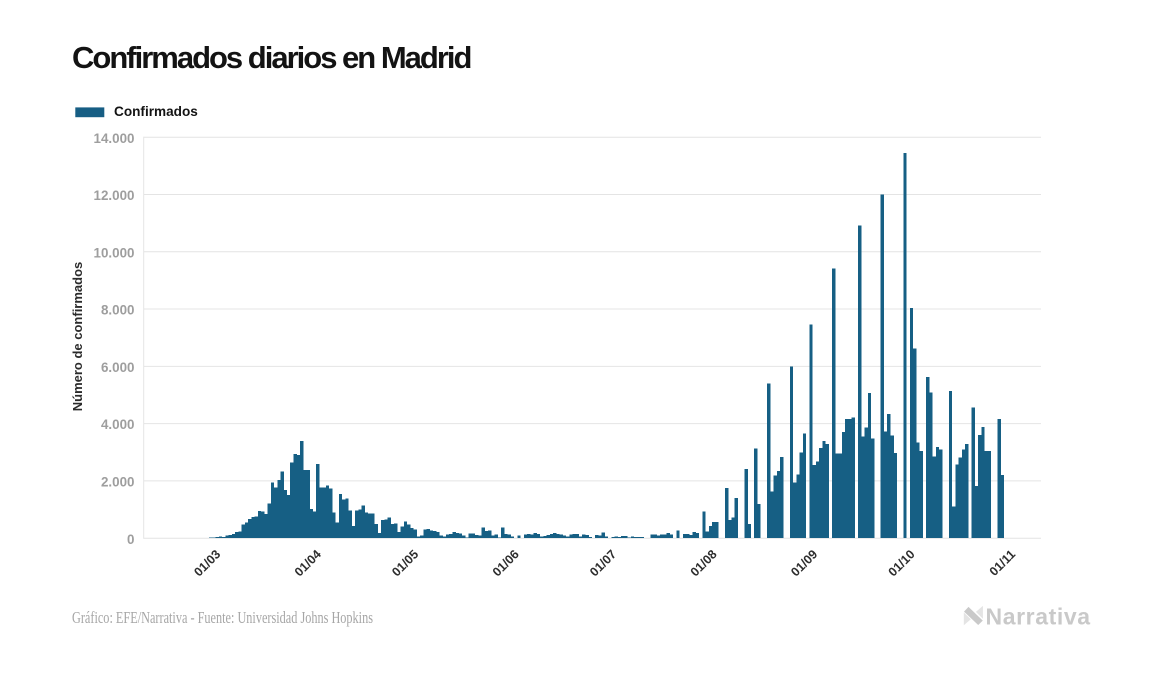 Image resolution: width=1157 pixels, height=674 pixels. Describe the element at coordinates (1038, 617) in the screenshot. I see `svg-text: Narrativa` at that location.